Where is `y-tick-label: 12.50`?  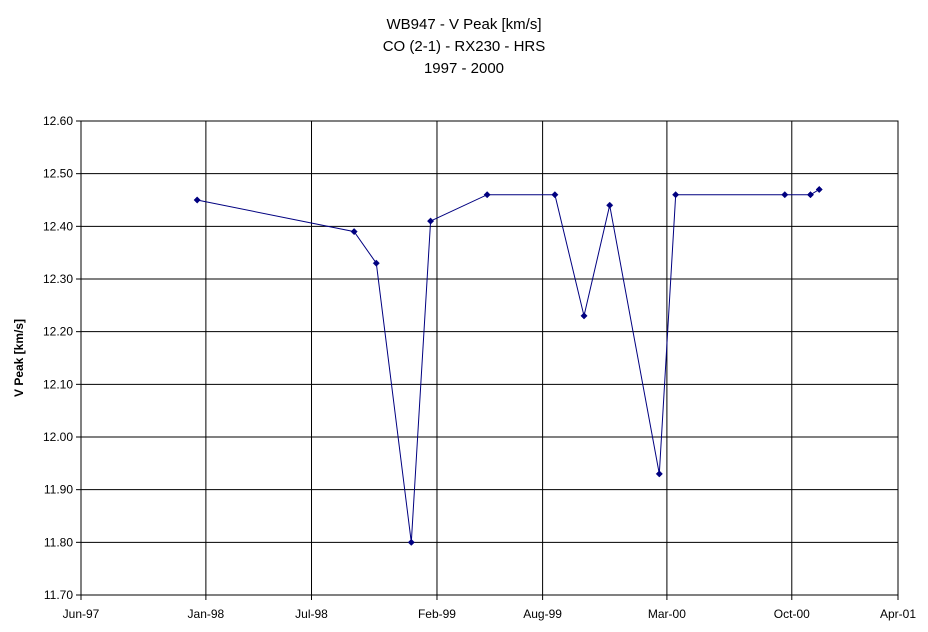 y-tick-label: 12.50 is located at coordinates (58, 174).